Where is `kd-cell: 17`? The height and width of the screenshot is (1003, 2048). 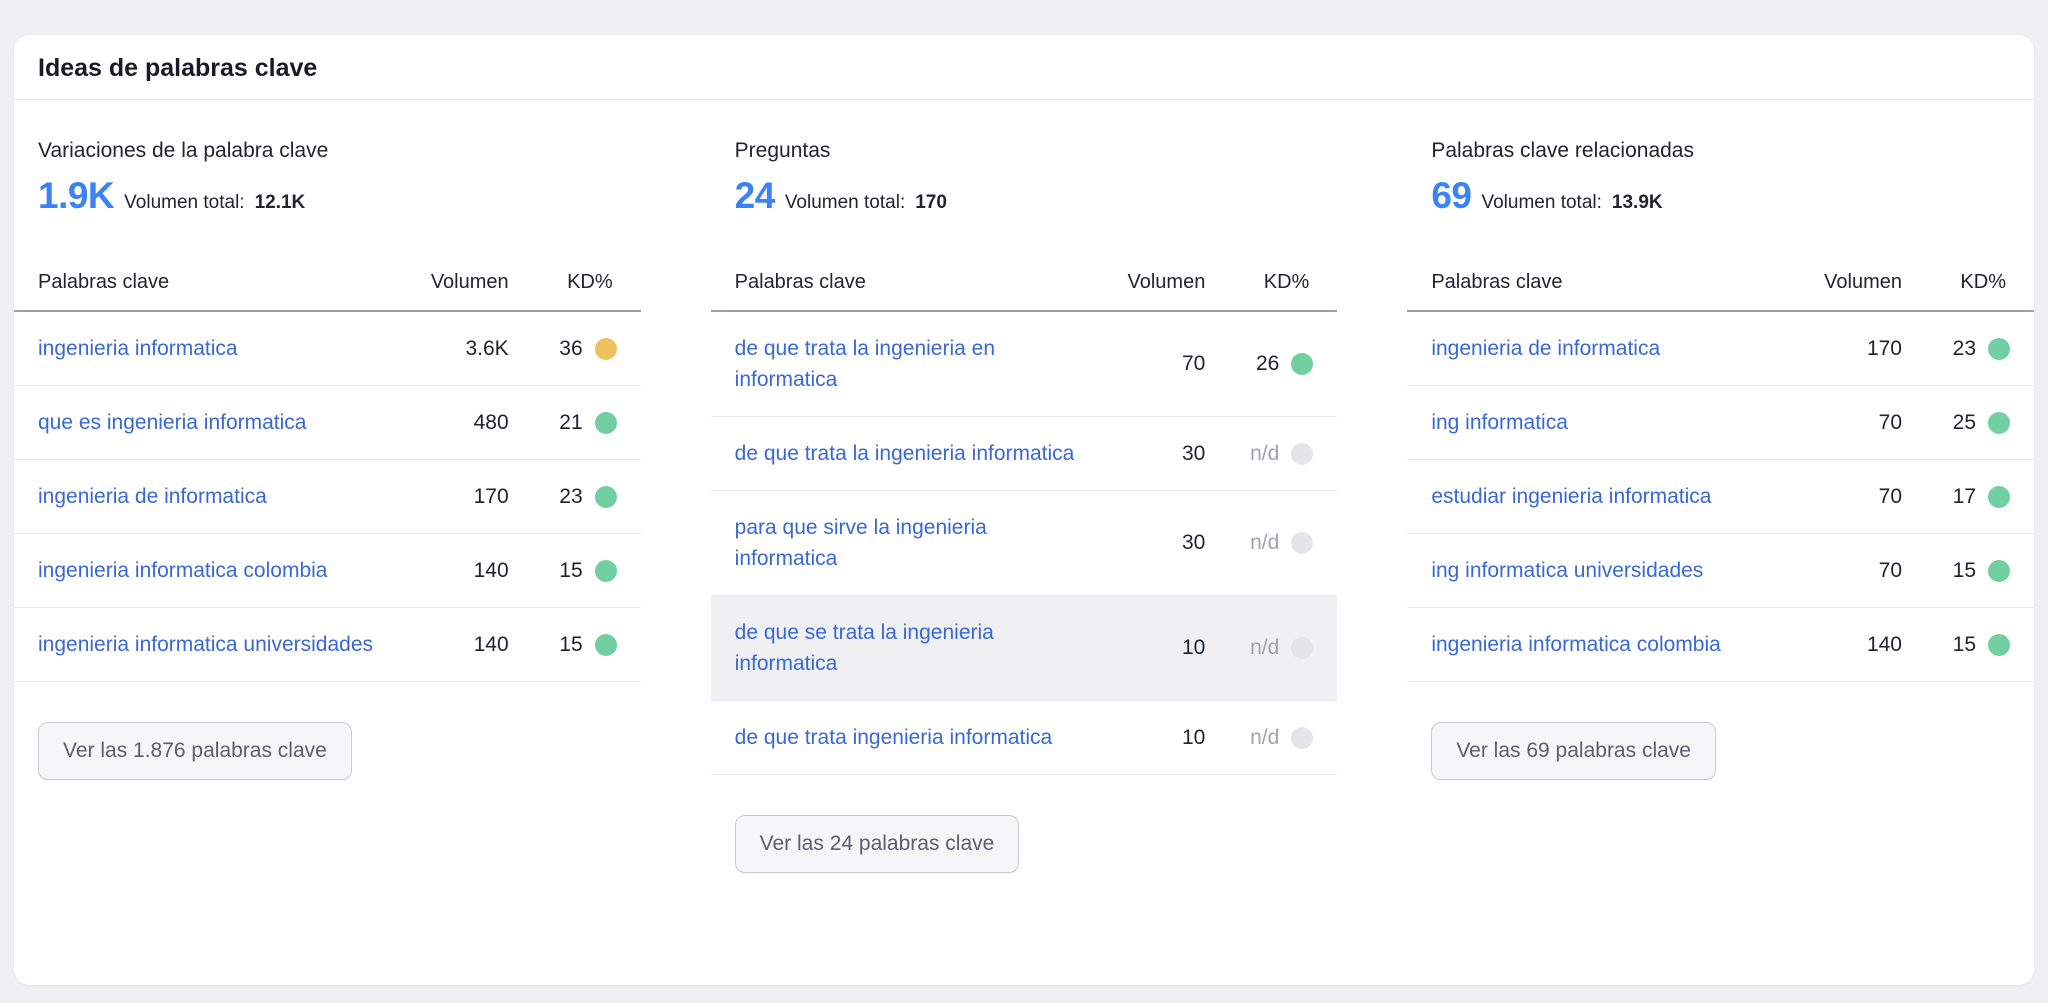 kd-cell: 17 is located at coordinates (1956, 497).